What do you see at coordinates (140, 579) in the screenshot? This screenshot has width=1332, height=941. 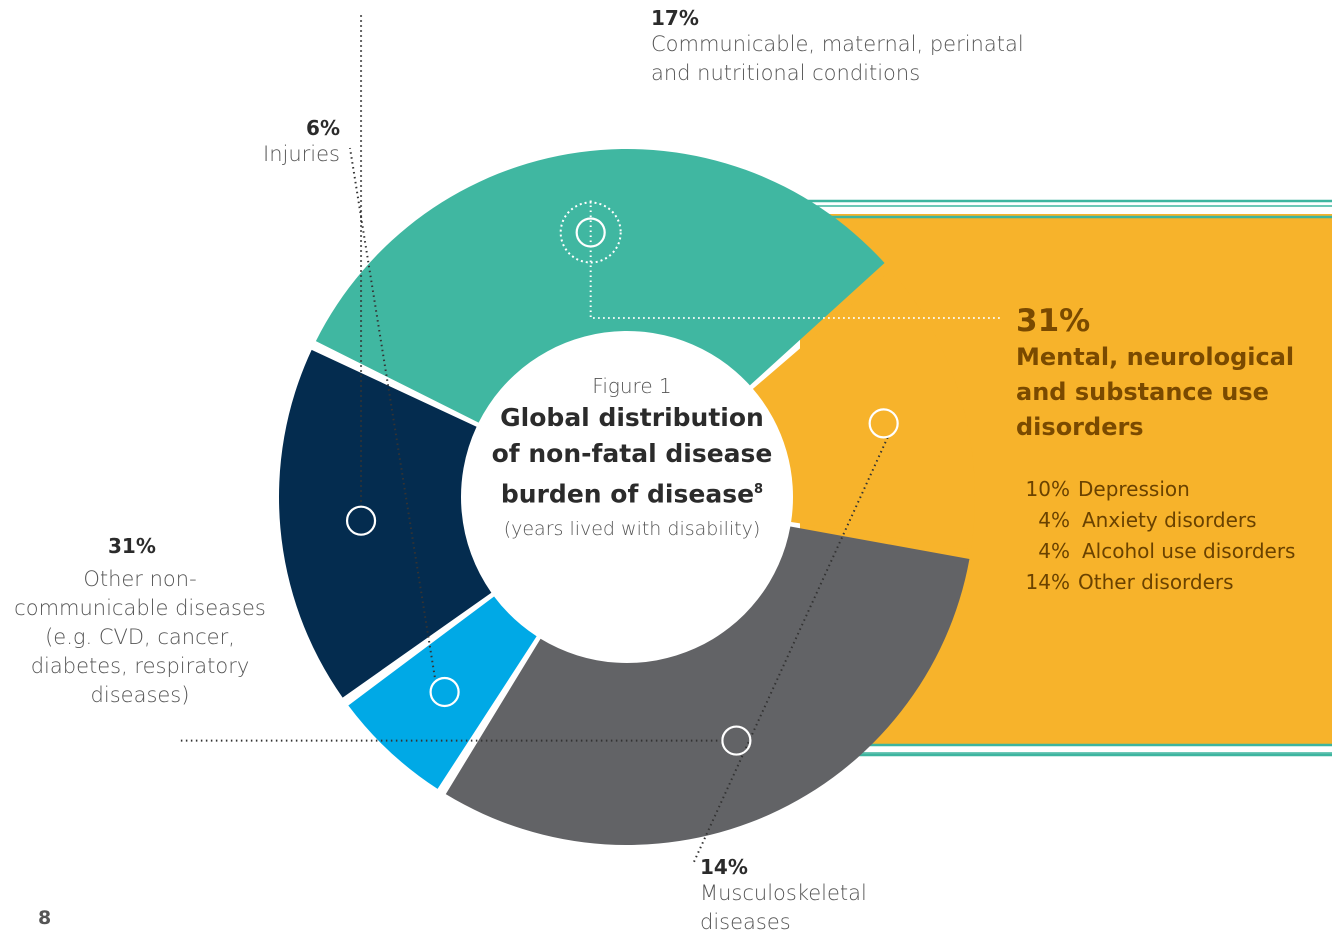 I see `slice-name-line: Other non-` at bounding box center [140, 579].